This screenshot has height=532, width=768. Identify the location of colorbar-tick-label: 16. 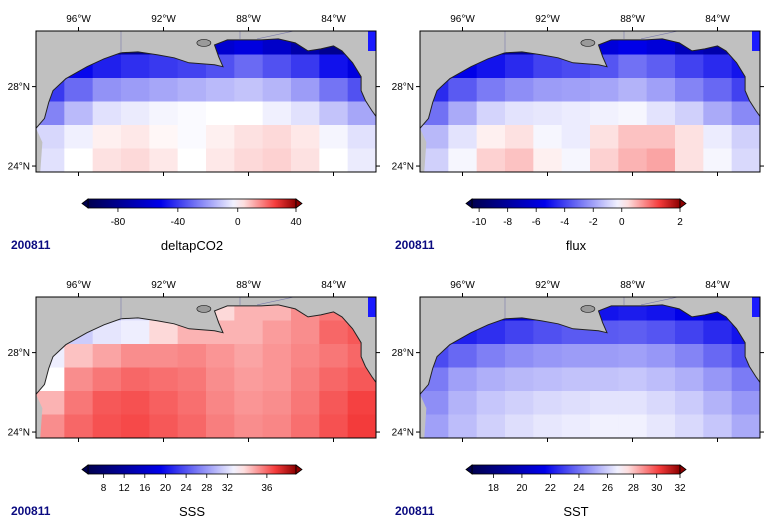
(145, 488).